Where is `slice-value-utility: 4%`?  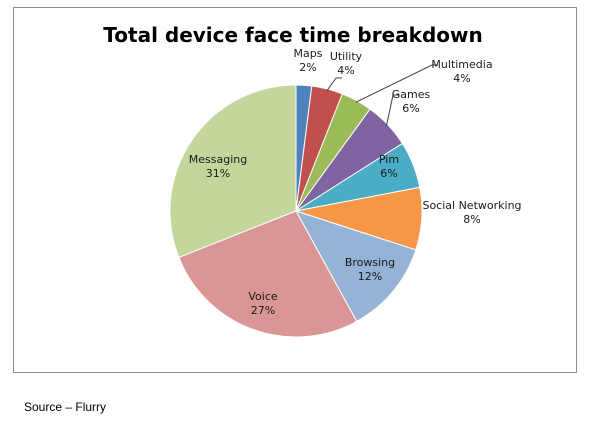 slice-value-utility: 4% is located at coordinates (345, 70).